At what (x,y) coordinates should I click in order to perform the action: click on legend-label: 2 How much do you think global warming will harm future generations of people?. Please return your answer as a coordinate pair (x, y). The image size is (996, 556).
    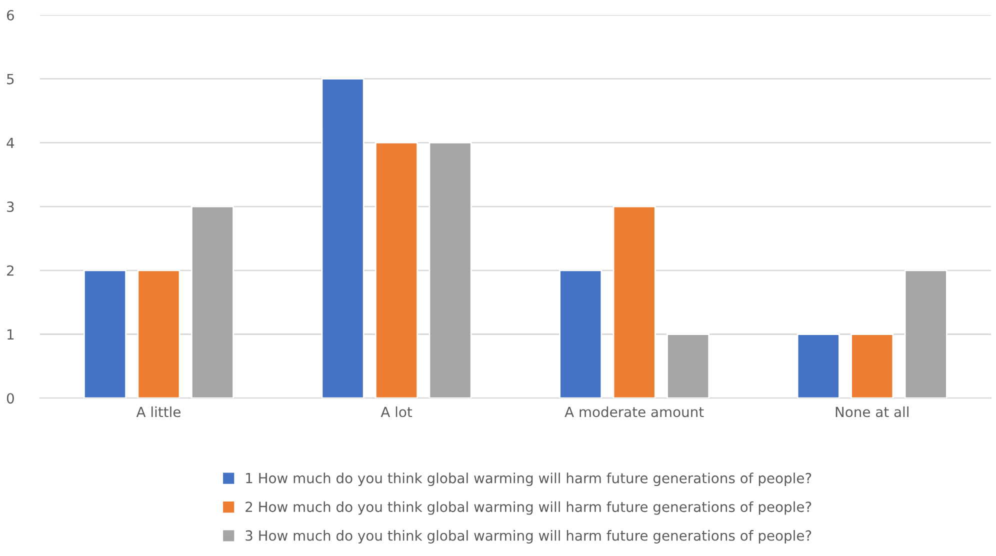
    Looking at the image, I should click on (529, 508).